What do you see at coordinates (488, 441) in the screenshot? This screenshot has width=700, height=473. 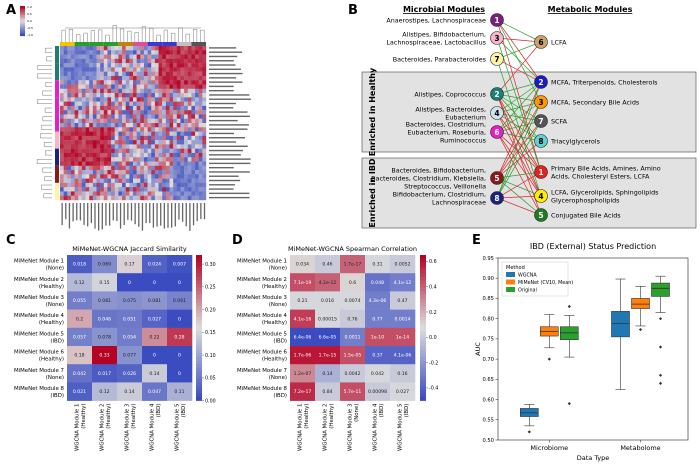 I see `y-tick-label: 0.50` at bounding box center [488, 441].